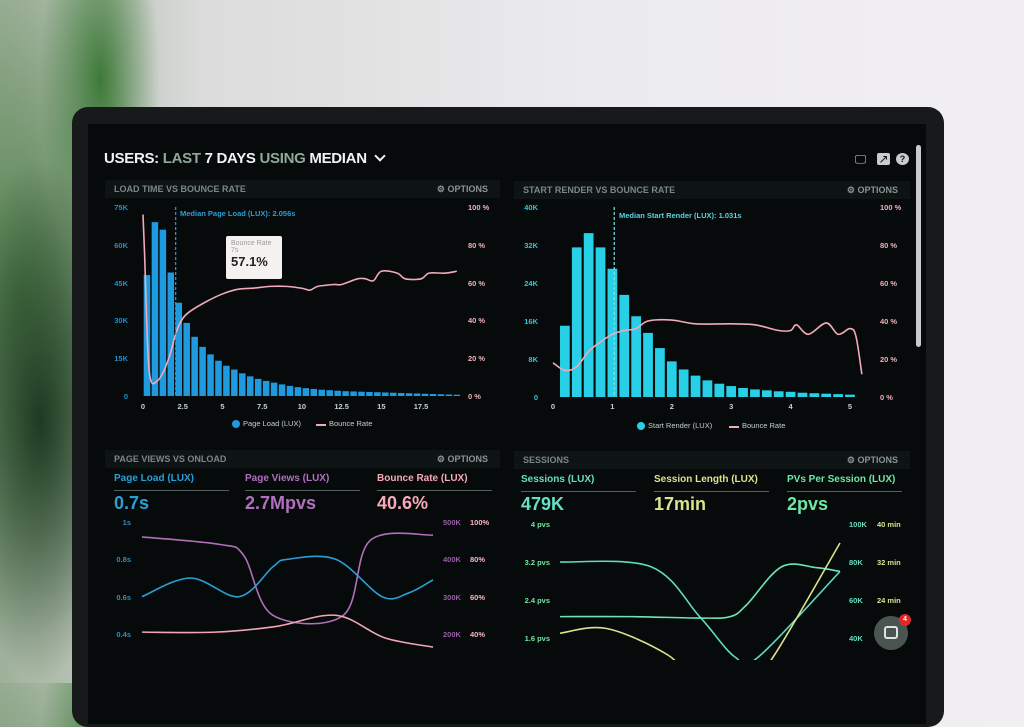 The width and height of the screenshot is (1024, 727). Describe the element at coordinates (281, 503) in the screenshot. I see `kpi-value: 2.7Mpvs` at that location.